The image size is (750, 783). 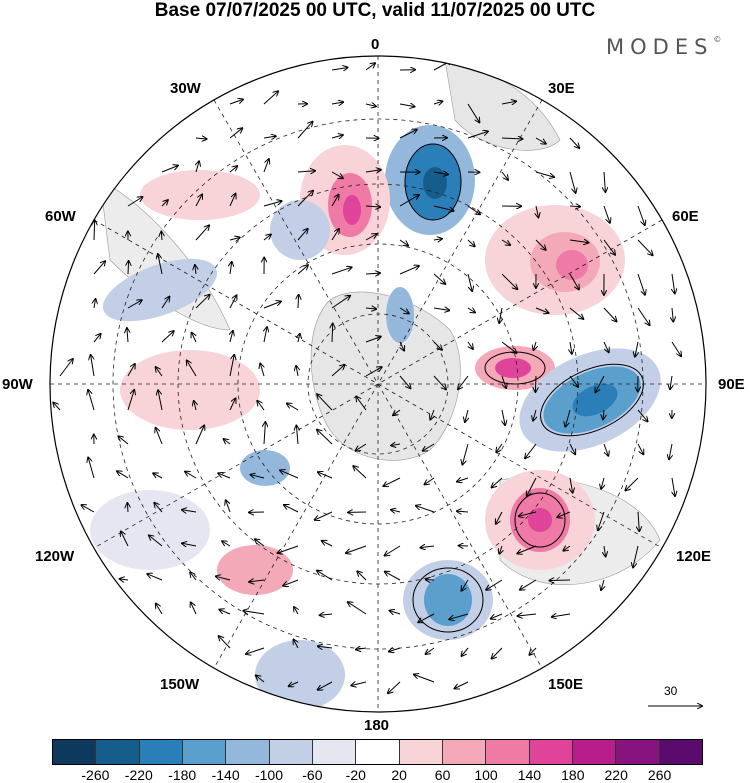 What do you see at coordinates (731, 384) in the screenshot?
I see `label-90e: 90E` at bounding box center [731, 384].